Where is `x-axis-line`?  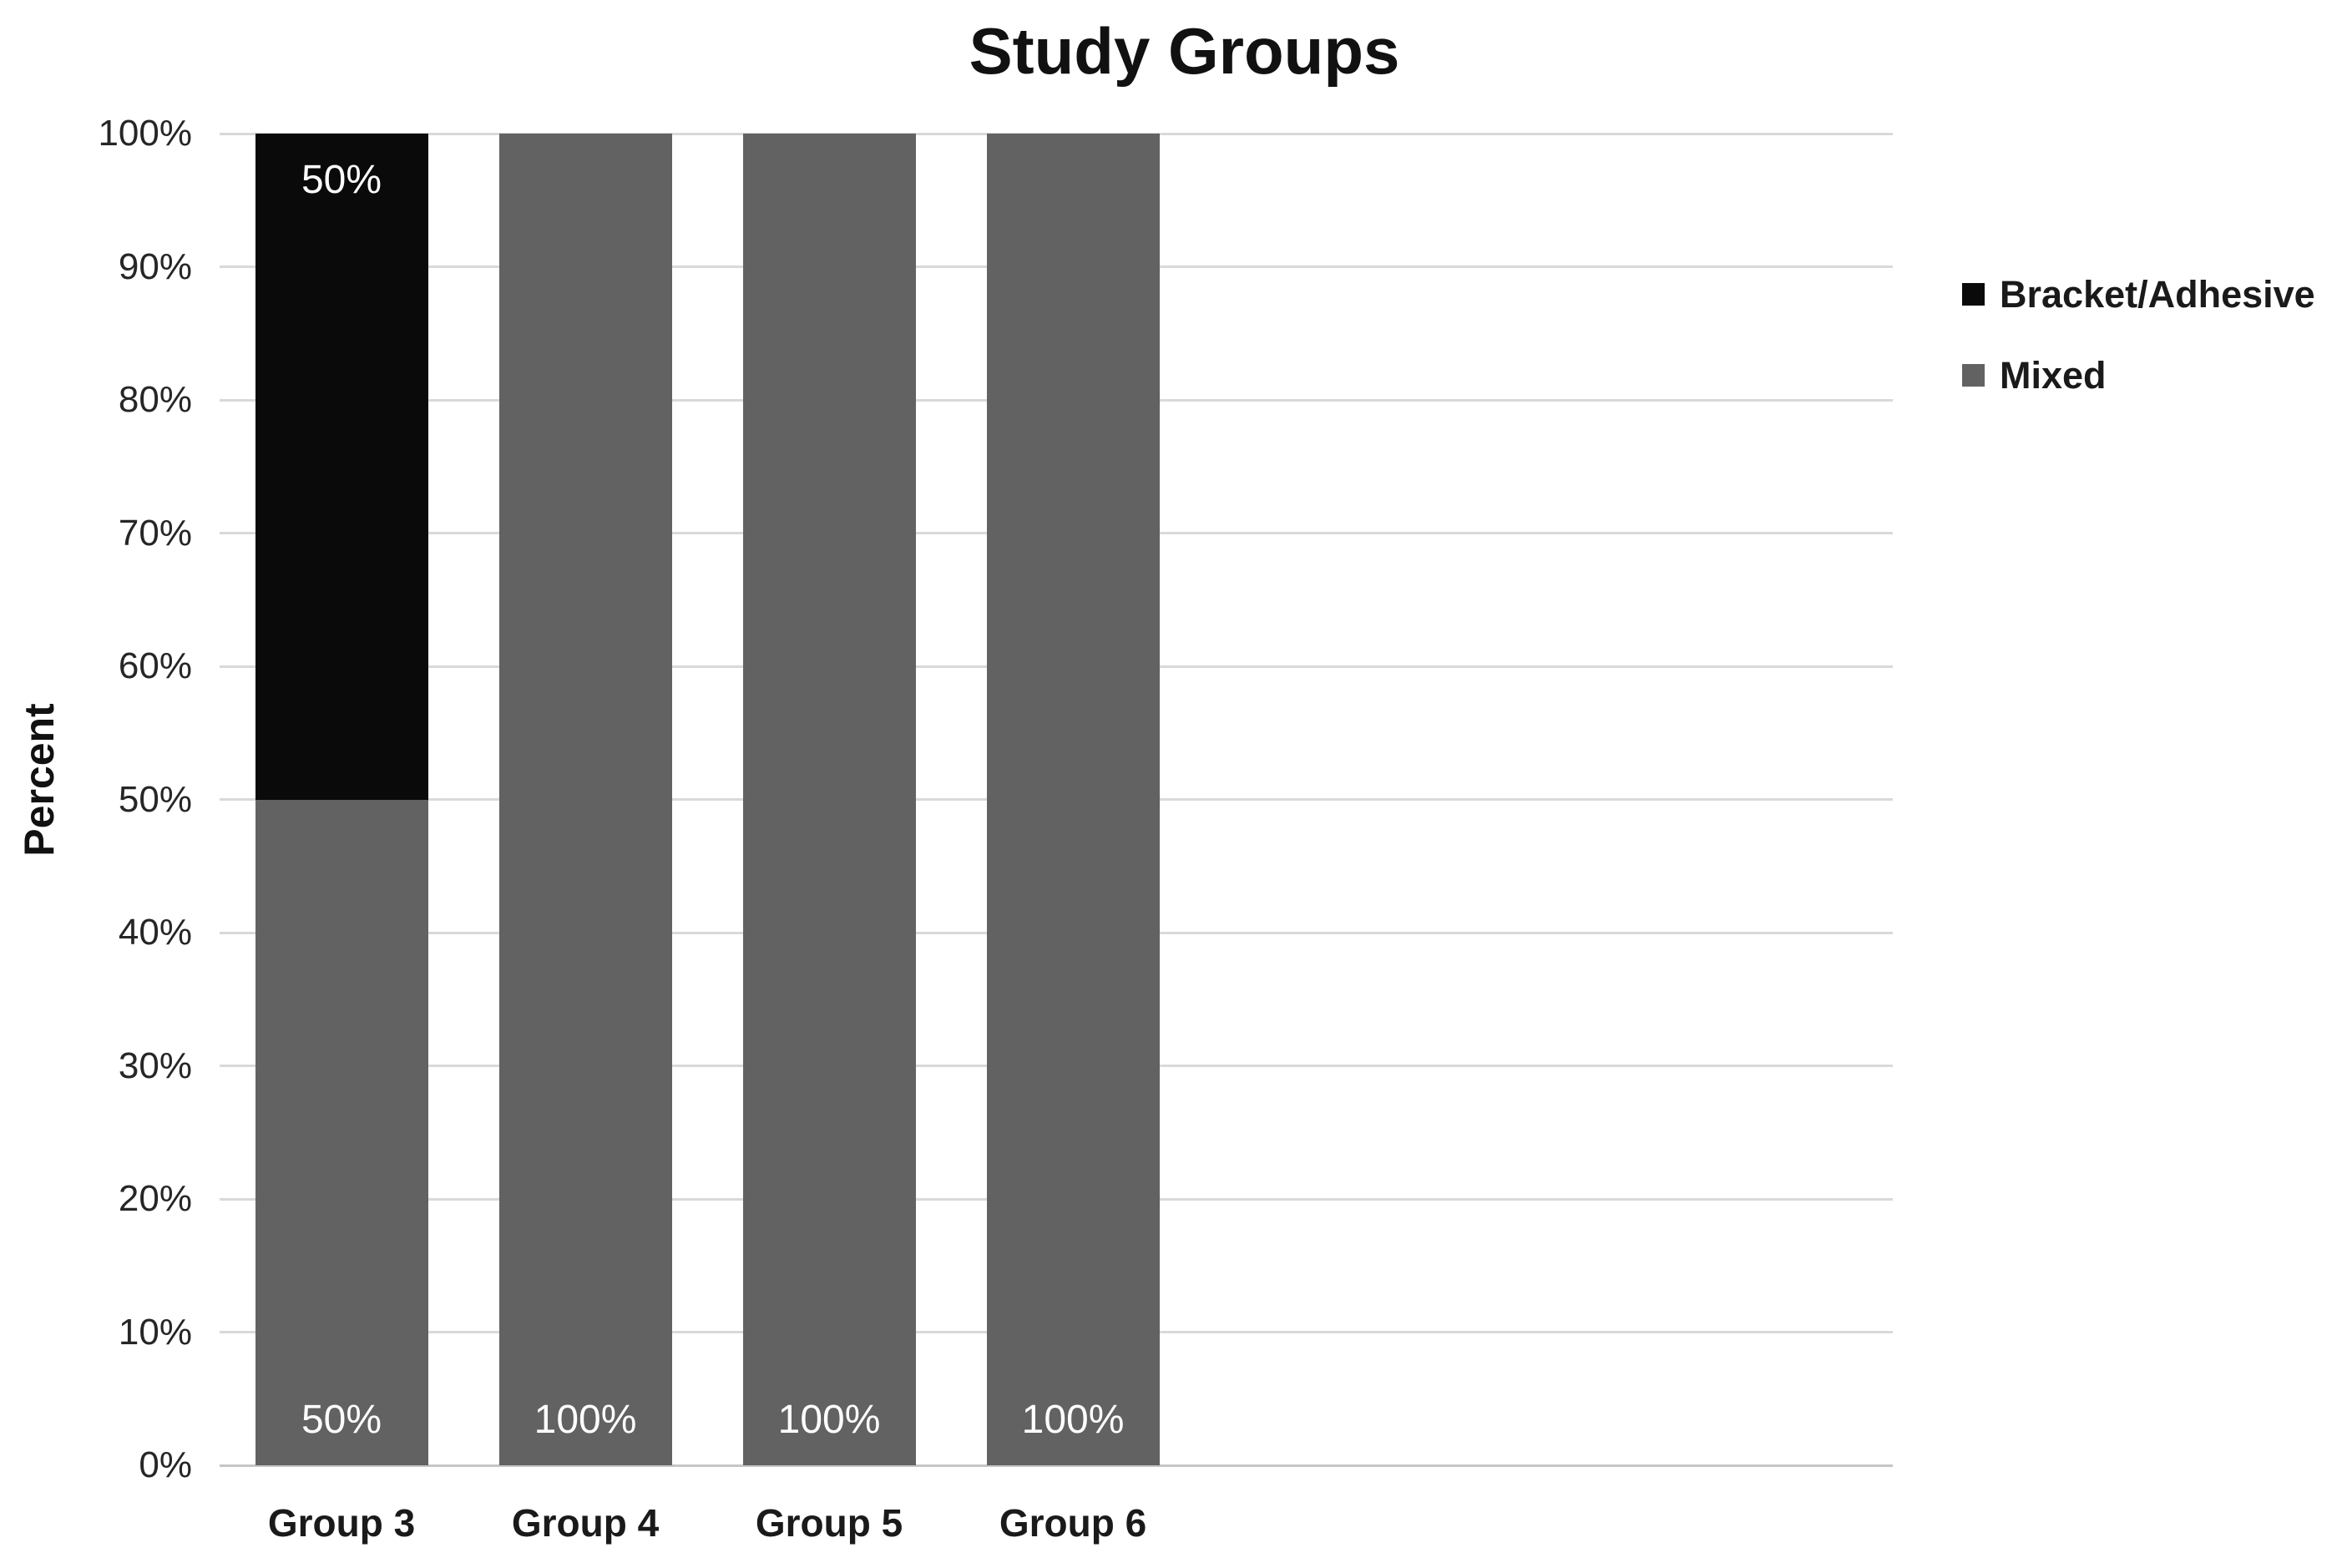
x-axis-line is located at coordinates (1056, 1465).